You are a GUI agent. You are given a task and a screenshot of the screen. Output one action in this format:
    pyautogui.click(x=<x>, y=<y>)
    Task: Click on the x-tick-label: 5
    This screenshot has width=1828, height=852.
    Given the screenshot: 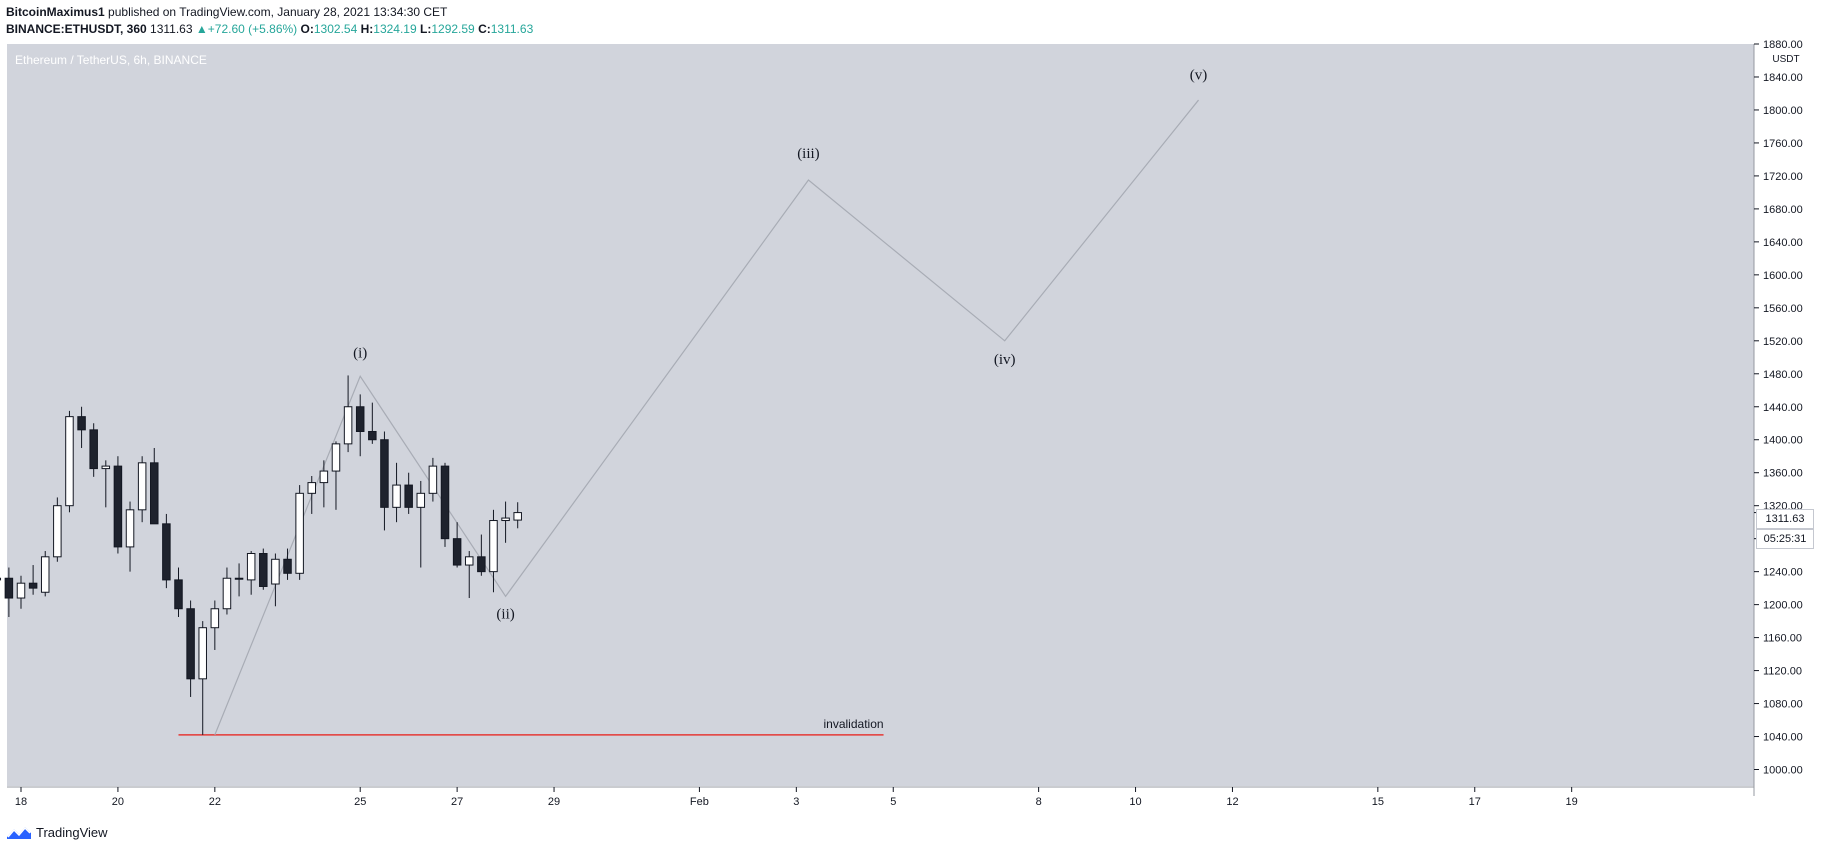 What is the action you would take?
    pyautogui.click(x=893, y=802)
    